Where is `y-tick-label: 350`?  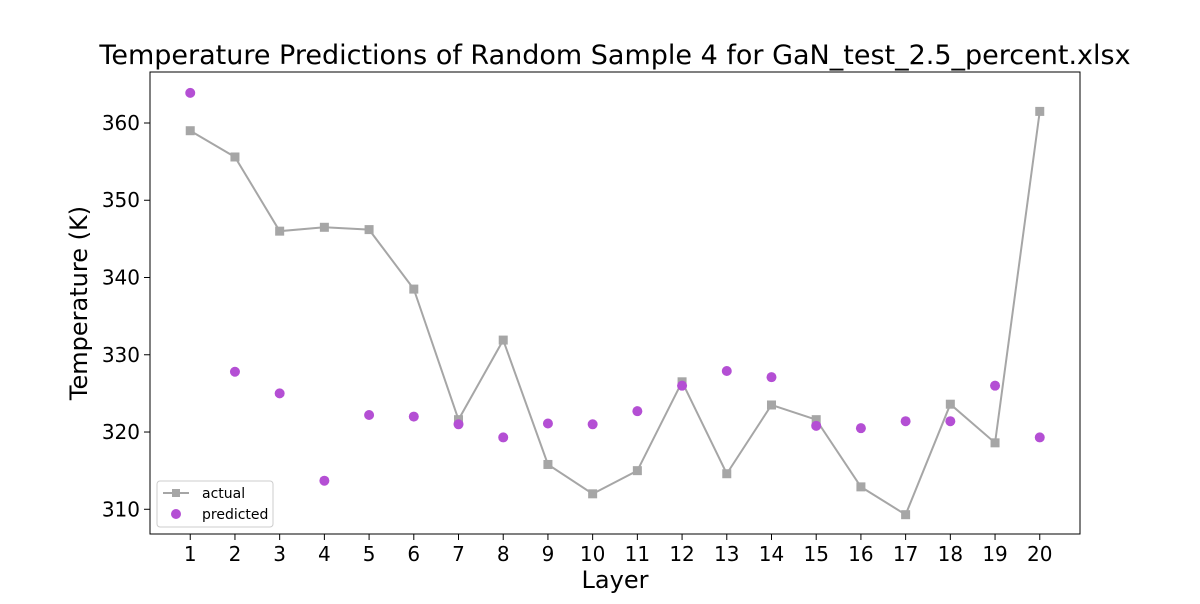 y-tick-label: 350 is located at coordinates (121, 200).